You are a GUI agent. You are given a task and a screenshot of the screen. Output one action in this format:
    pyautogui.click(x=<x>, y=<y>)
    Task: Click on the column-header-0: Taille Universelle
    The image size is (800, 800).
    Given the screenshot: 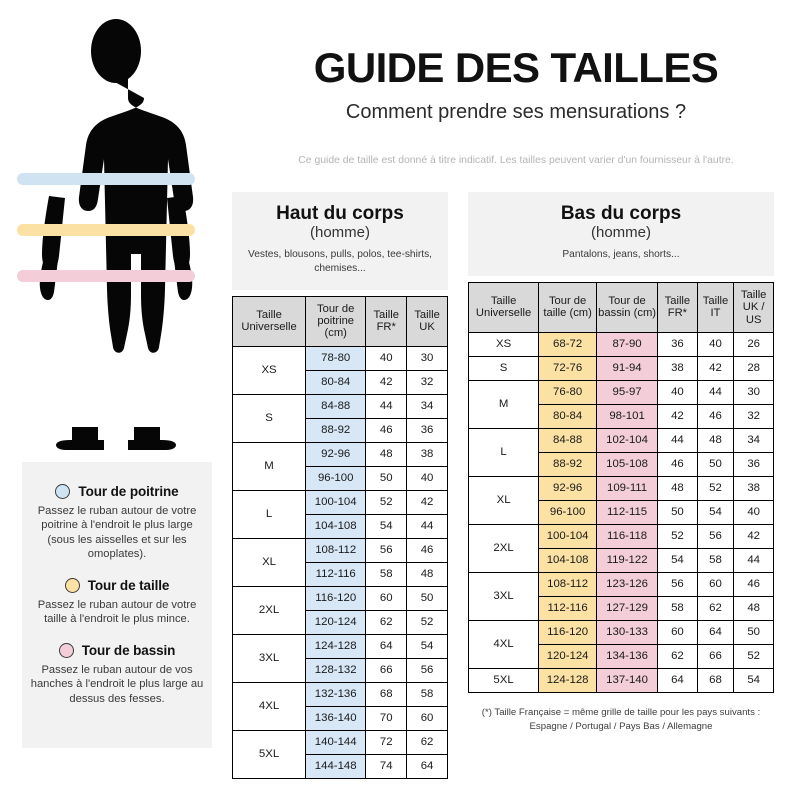 What is the action you would take?
    pyautogui.click(x=503, y=307)
    